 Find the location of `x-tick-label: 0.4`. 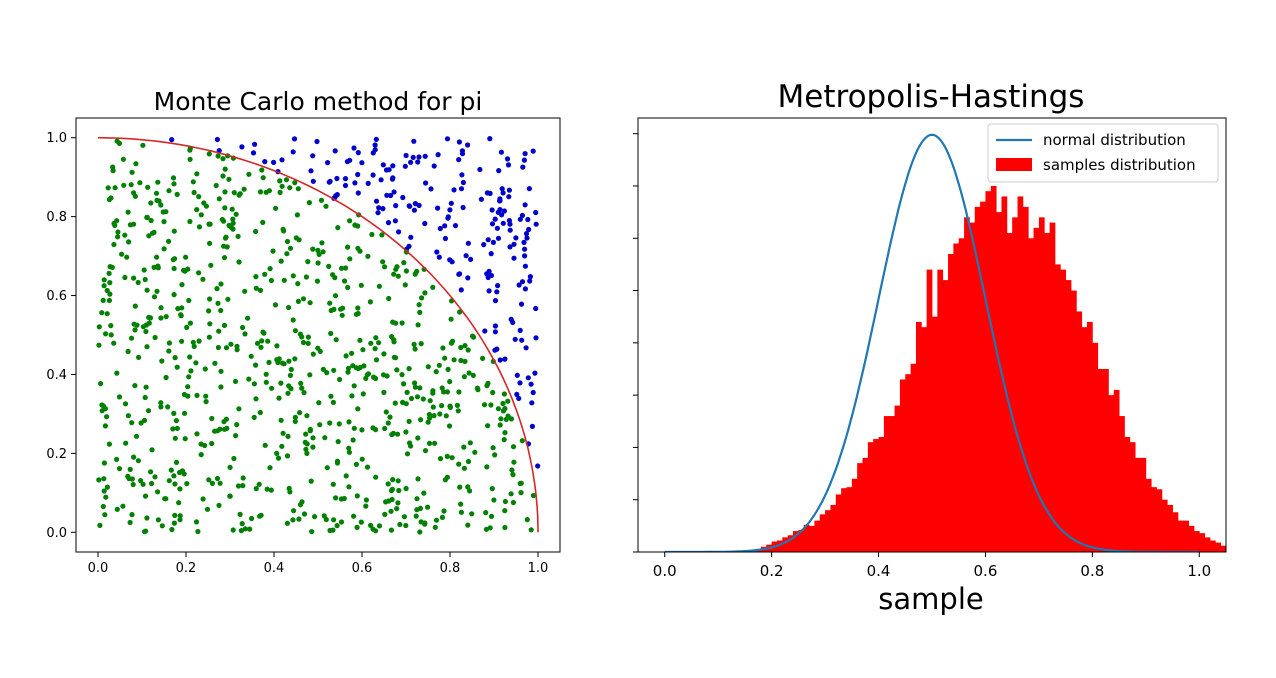

x-tick-label: 0.4 is located at coordinates (879, 571).